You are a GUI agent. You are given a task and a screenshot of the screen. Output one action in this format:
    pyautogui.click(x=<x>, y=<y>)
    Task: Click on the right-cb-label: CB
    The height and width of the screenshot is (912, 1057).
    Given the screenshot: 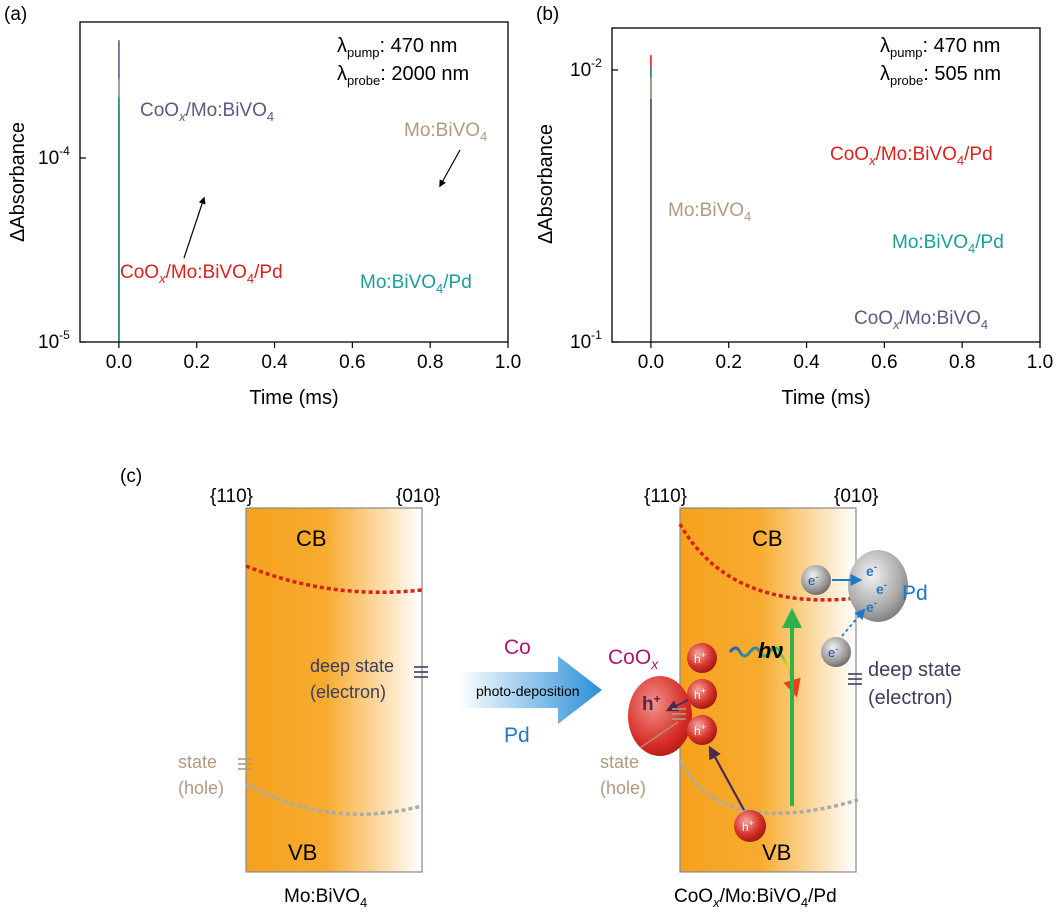 What is the action you would take?
    pyautogui.click(x=767, y=538)
    